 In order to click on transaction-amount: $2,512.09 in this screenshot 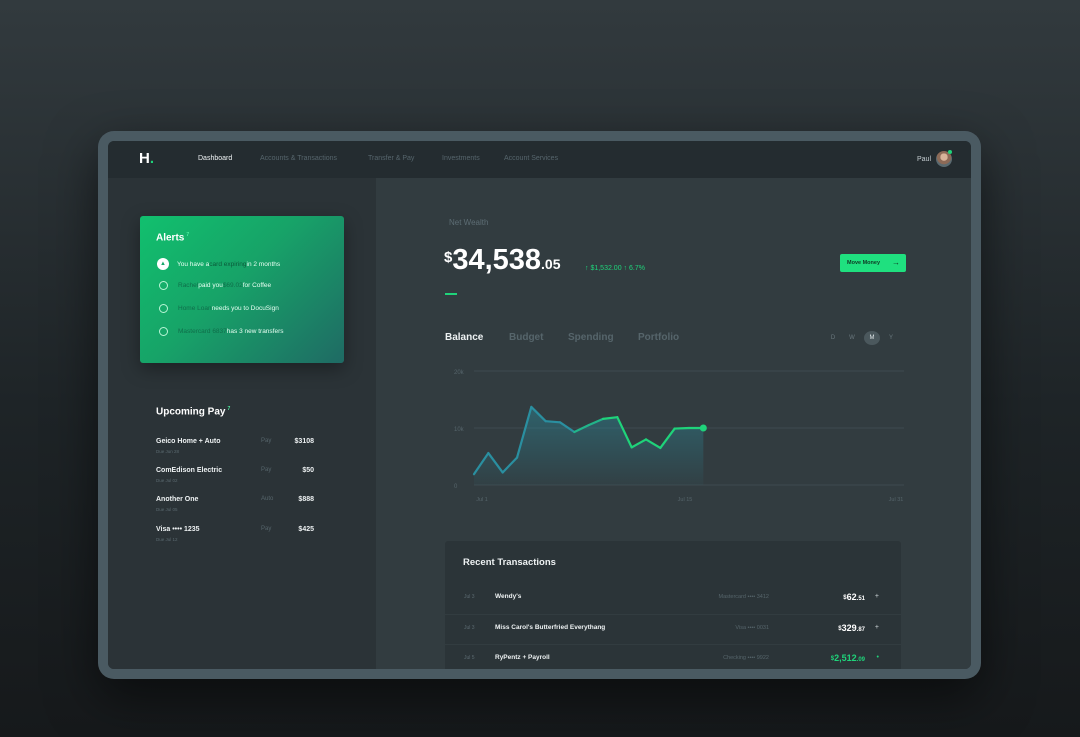, I will do `click(847, 658)`.